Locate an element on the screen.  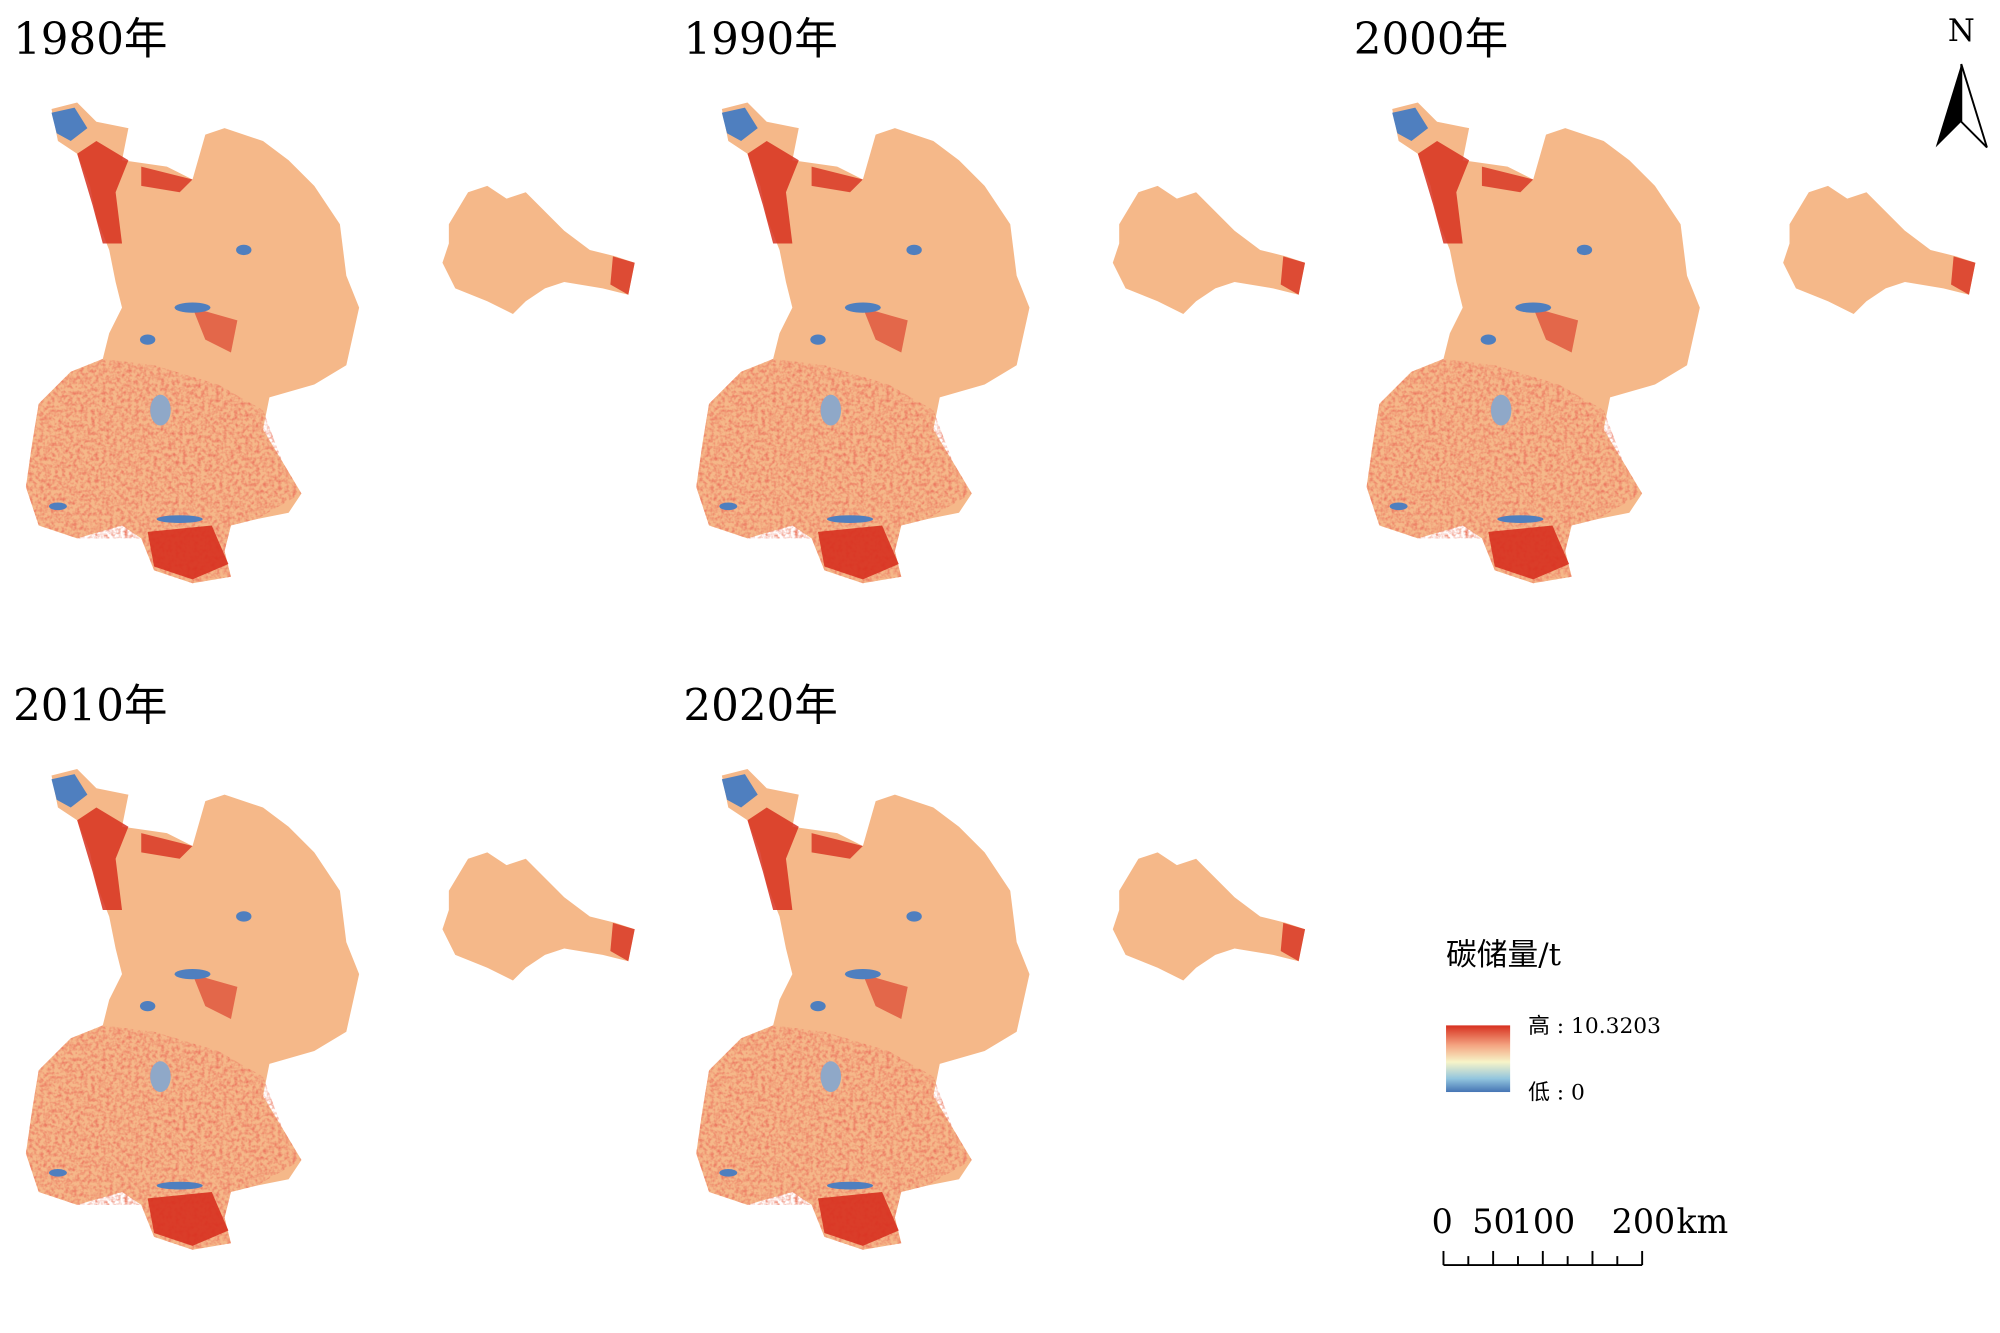
legend: 碳储量/t 高 : 10.3203 低 : 0 is located at coordinates (1553, 1021).